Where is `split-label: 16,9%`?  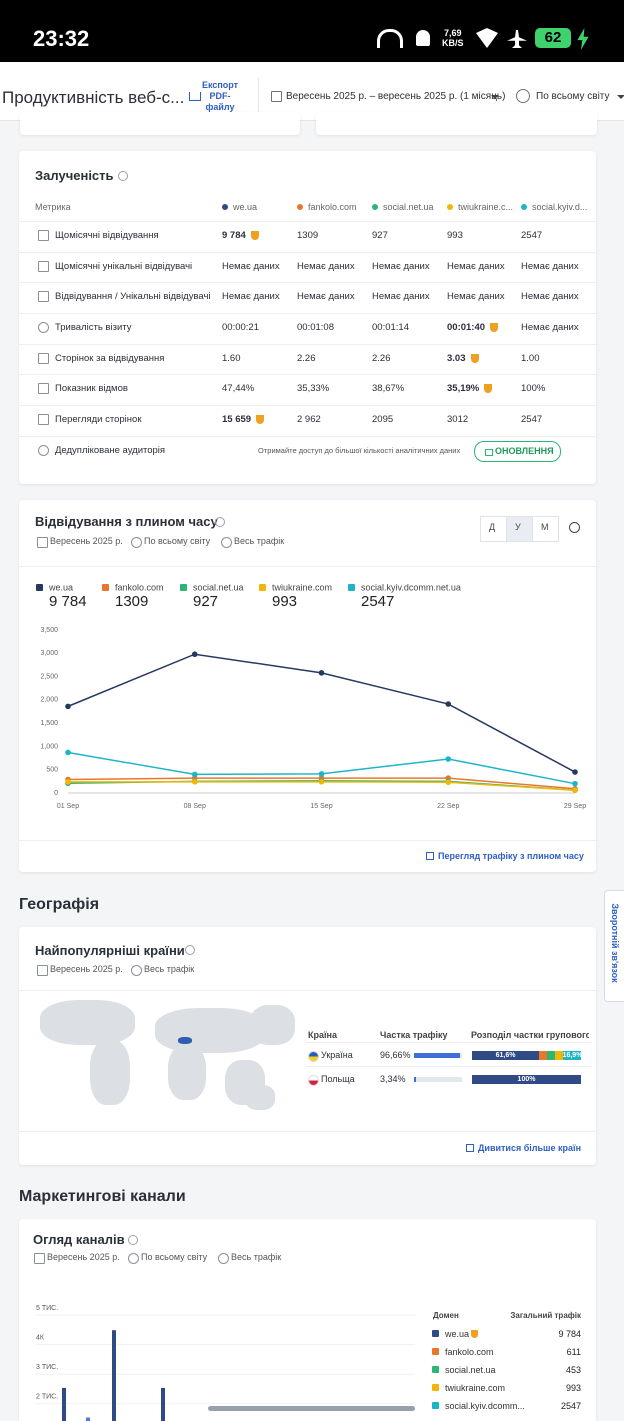
split-label: 16,9% is located at coordinates (572, 1055).